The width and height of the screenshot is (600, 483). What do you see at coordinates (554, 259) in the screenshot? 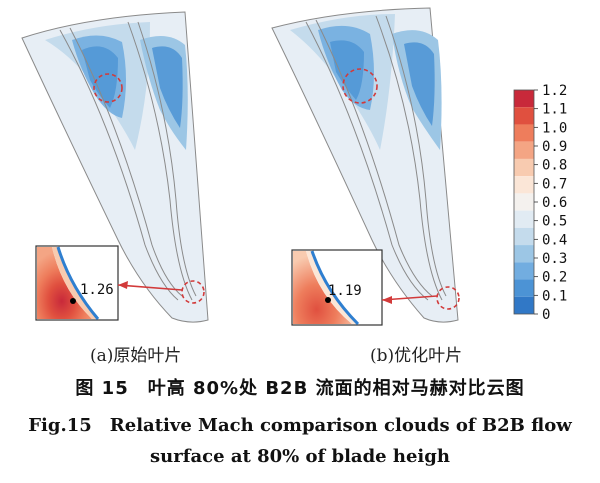
I see `colorbar-tick-label: 0.3` at bounding box center [554, 259].